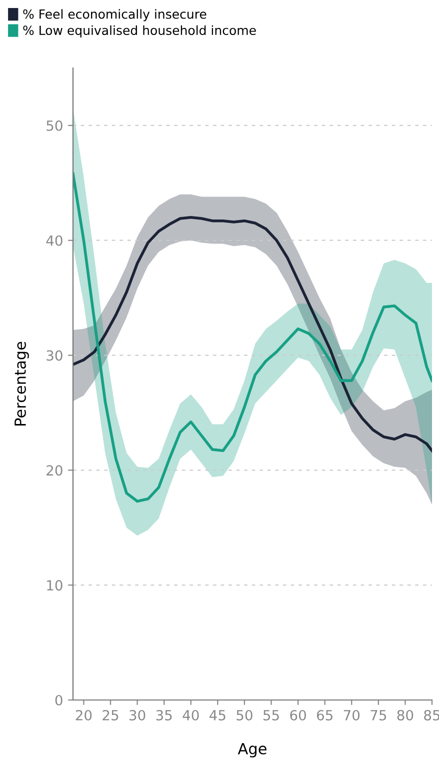 The height and width of the screenshot is (758, 439). Describe the element at coordinates (84, 715) in the screenshot. I see `x-tick-label: 20` at that location.